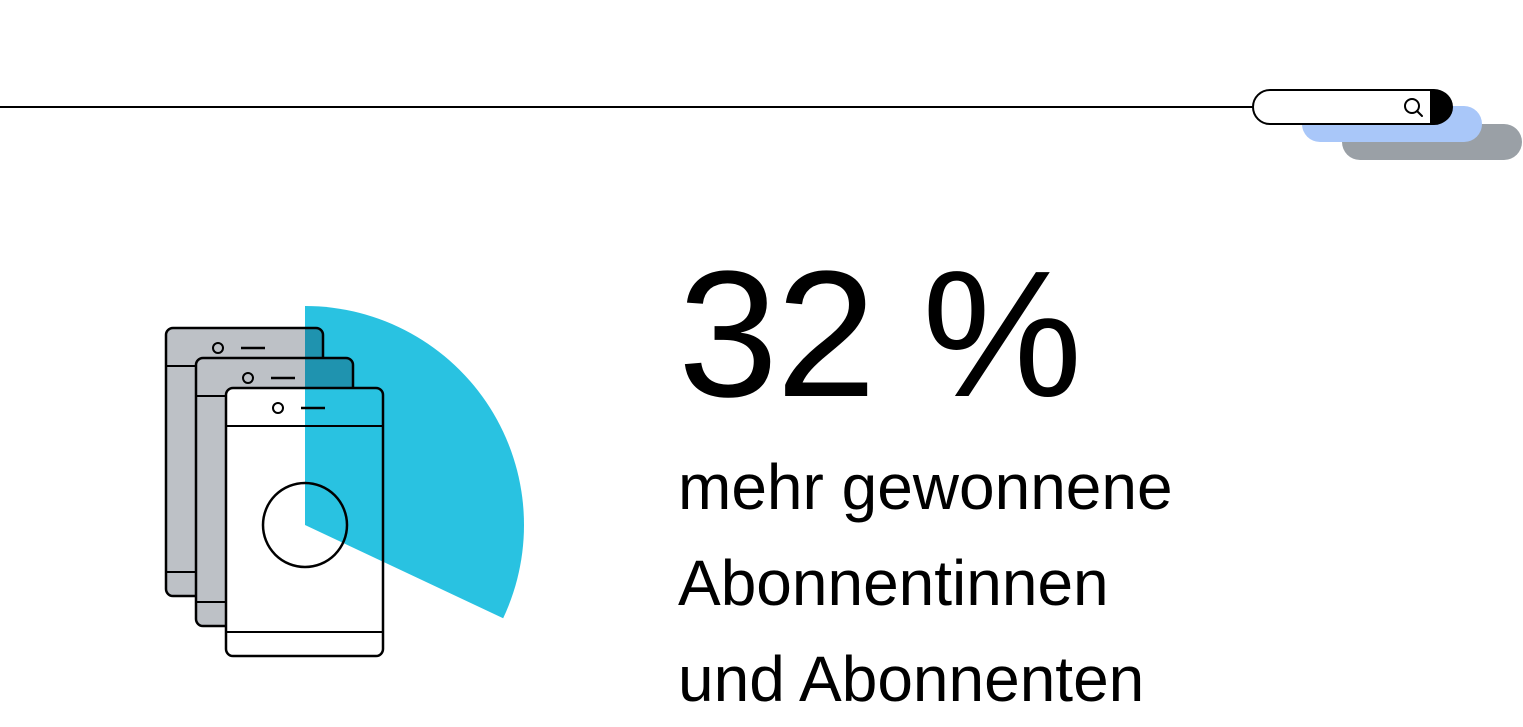 Image resolution: width=1523 pixels, height=727 pixels. I want to click on search-bar-graphic, so click(1387, 124).